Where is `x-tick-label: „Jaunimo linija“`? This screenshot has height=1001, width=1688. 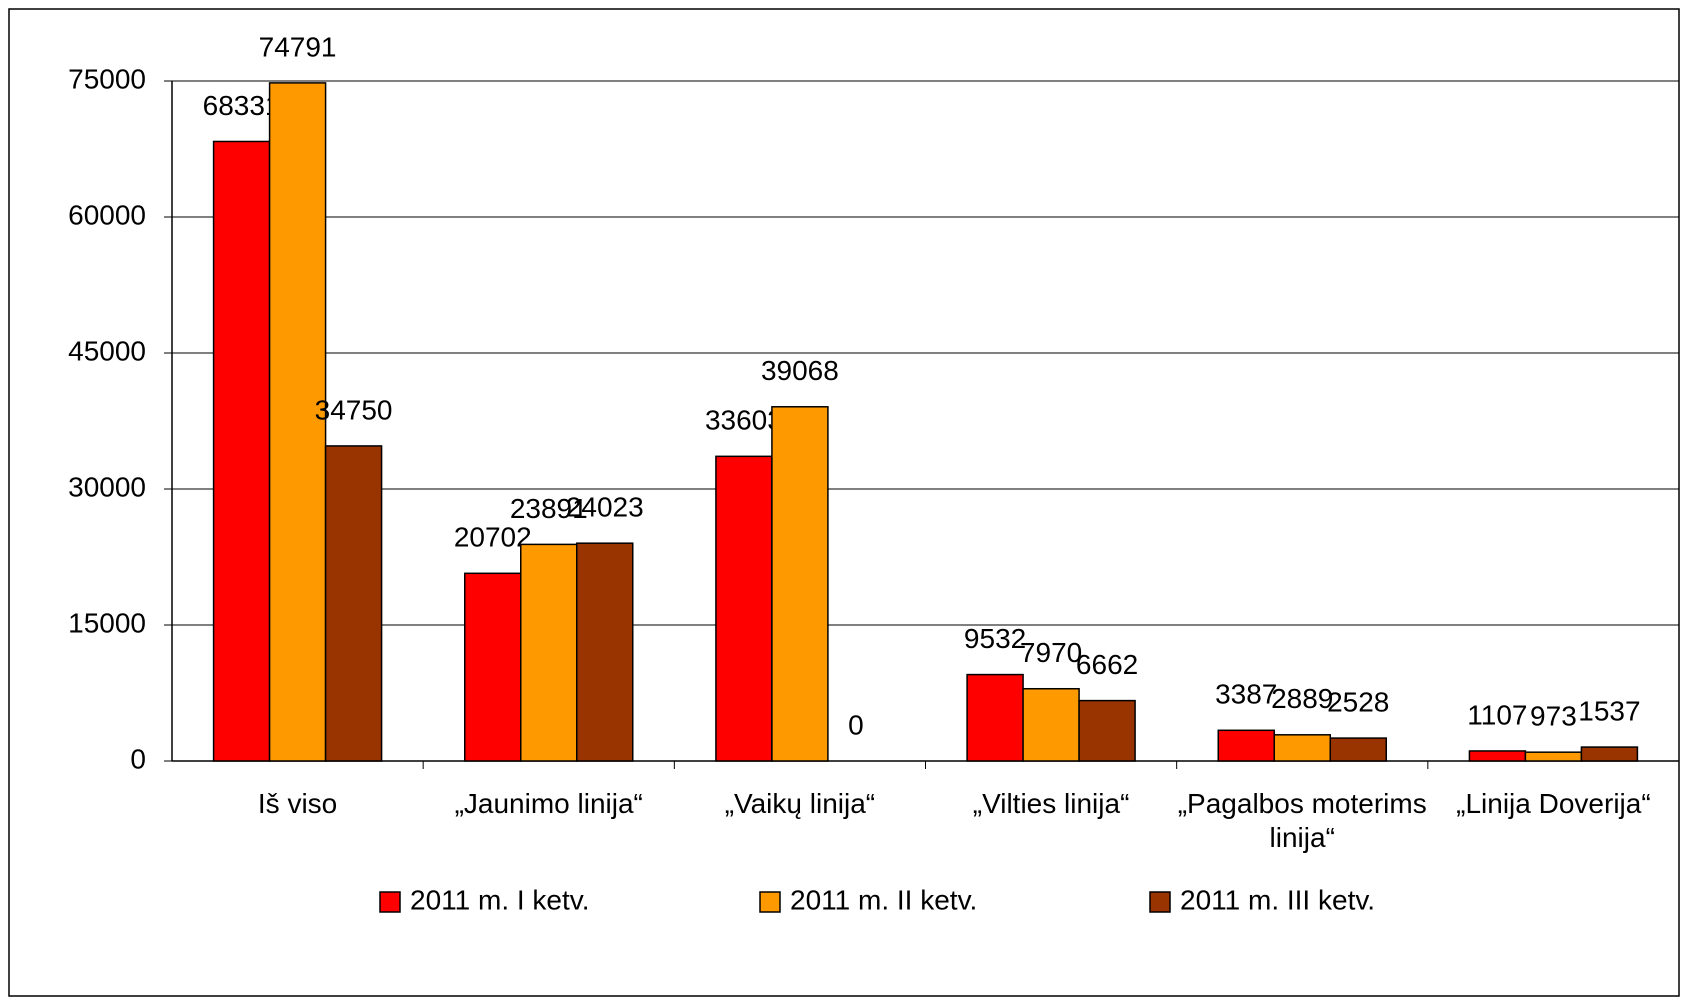 x-tick-label: „Jaunimo linija“ is located at coordinates (548, 803).